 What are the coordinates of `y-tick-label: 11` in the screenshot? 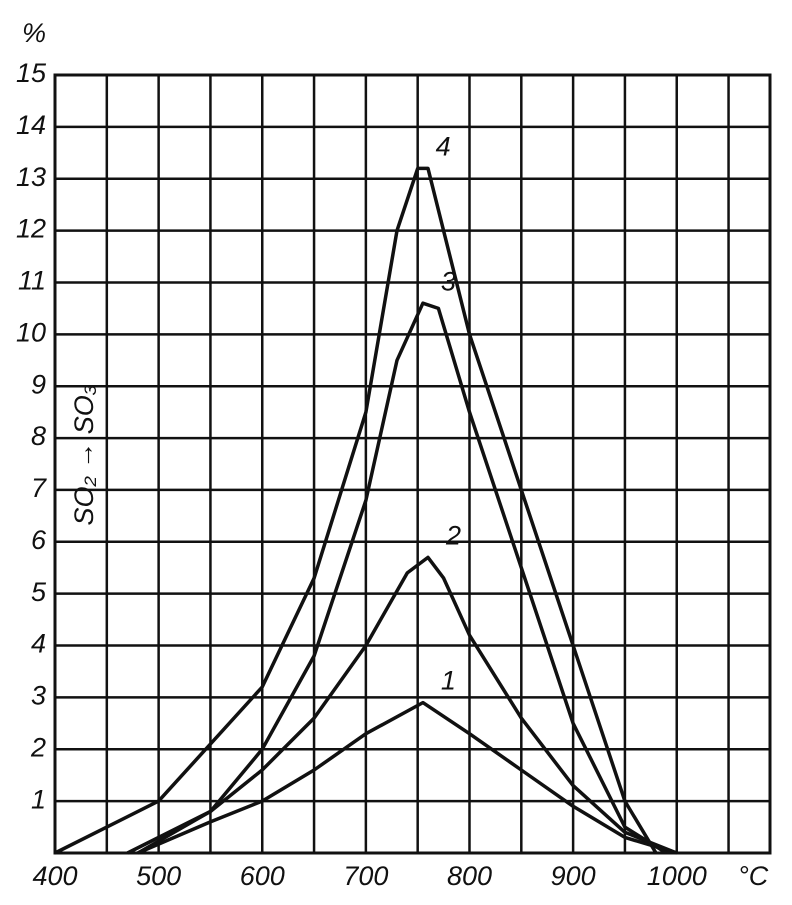 It's located at (32, 281).